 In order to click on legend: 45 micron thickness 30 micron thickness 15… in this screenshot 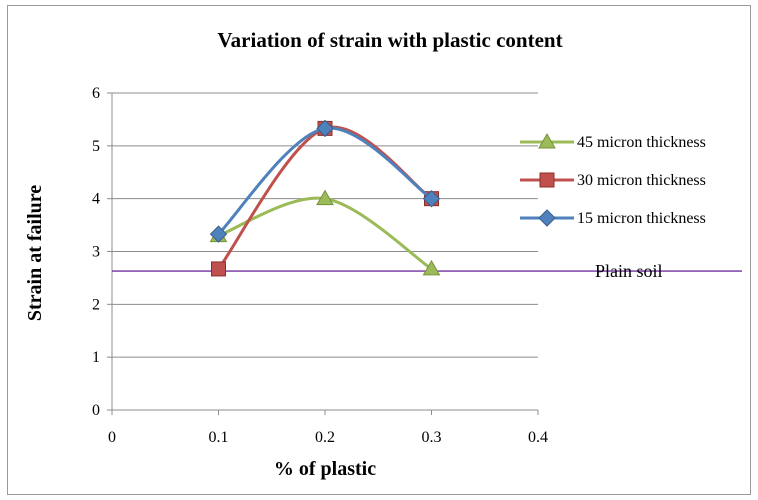, I will do `click(613, 179)`.